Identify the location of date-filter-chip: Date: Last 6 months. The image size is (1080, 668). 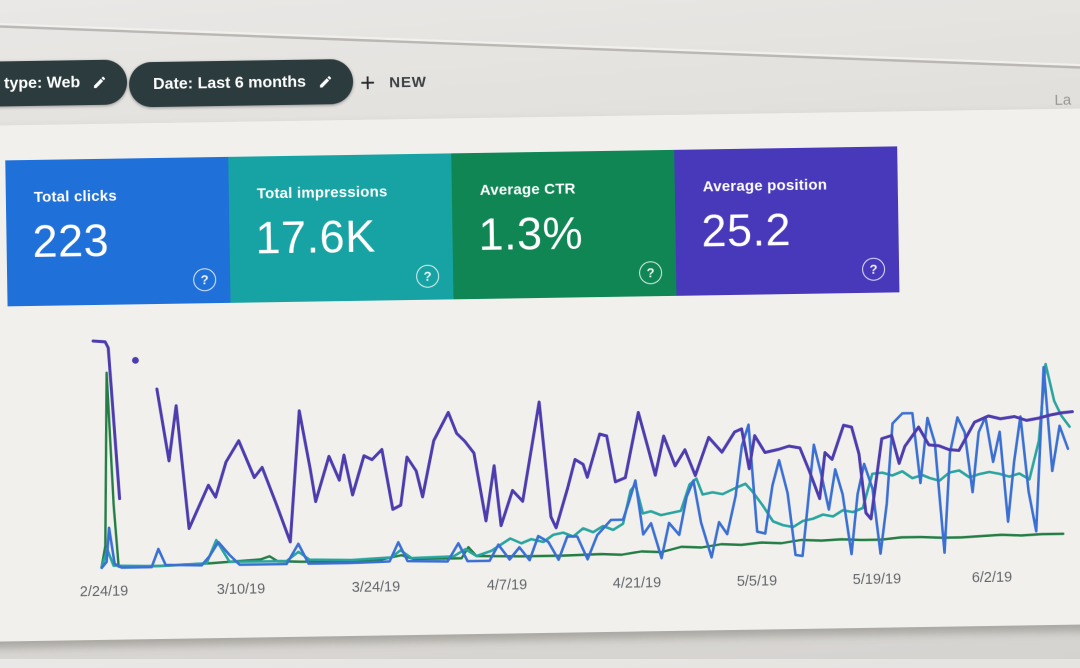
(241, 83).